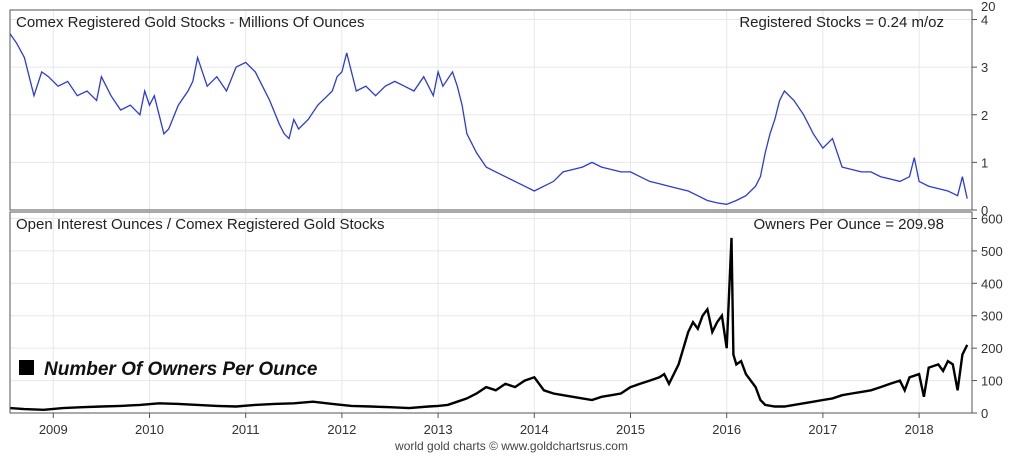 The image size is (1023, 464). What do you see at coordinates (919, 429) in the screenshot?
I see `x-tick-label: 2018` at bounding box center [919, 429].